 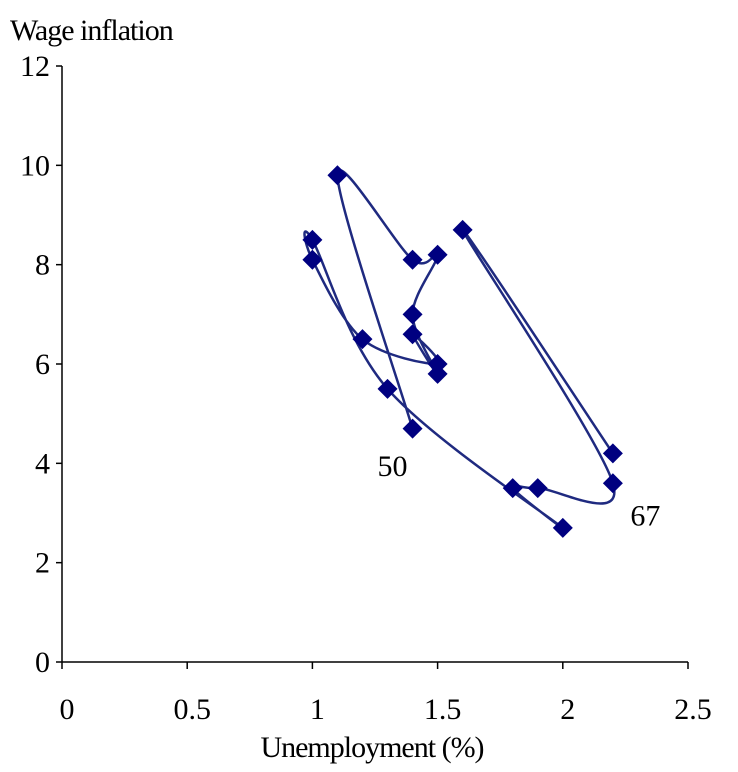 What do you see at coordinates (317, 709) in the screenshot?
I see `x-tick-label: 1` at bounding box center [317, 709].